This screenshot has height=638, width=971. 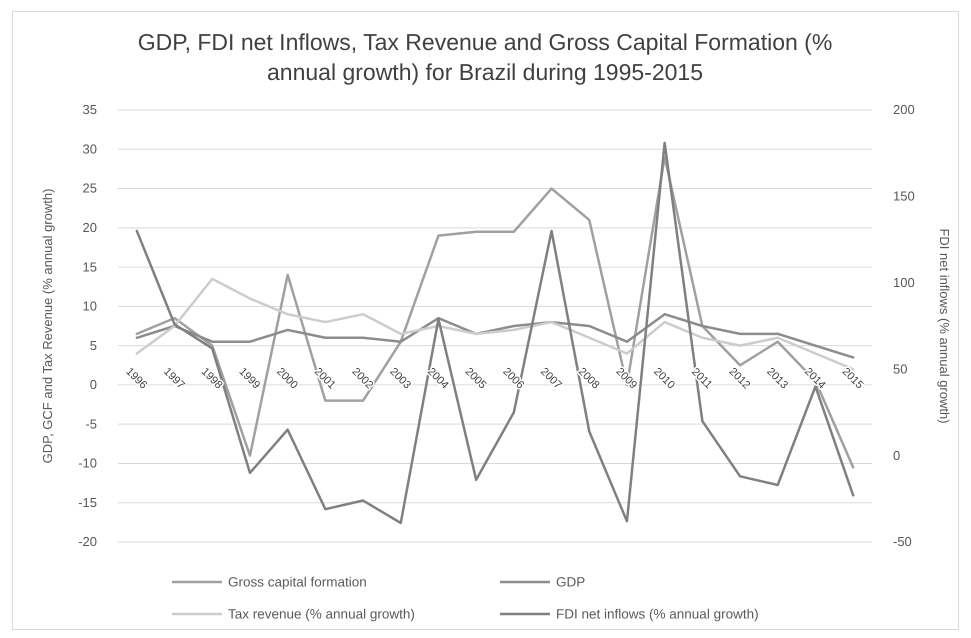 I want to click on y2-tick-label: 50, so click(x=900, y=368).